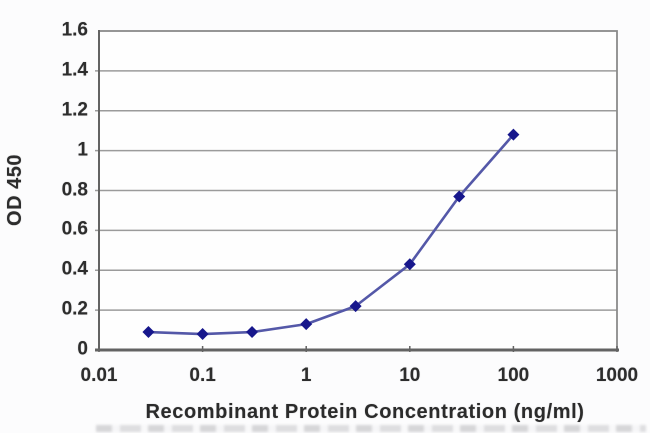 Image resolution: width=650 pixels, height=433 pixels. I want to click on x-tick-label: 1, so click(306, 375).